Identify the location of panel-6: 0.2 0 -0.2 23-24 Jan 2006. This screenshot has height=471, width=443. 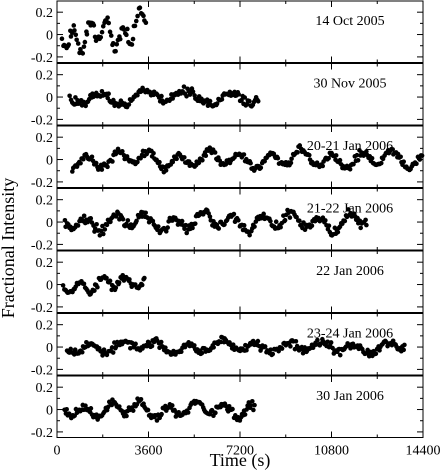
(227, 345).